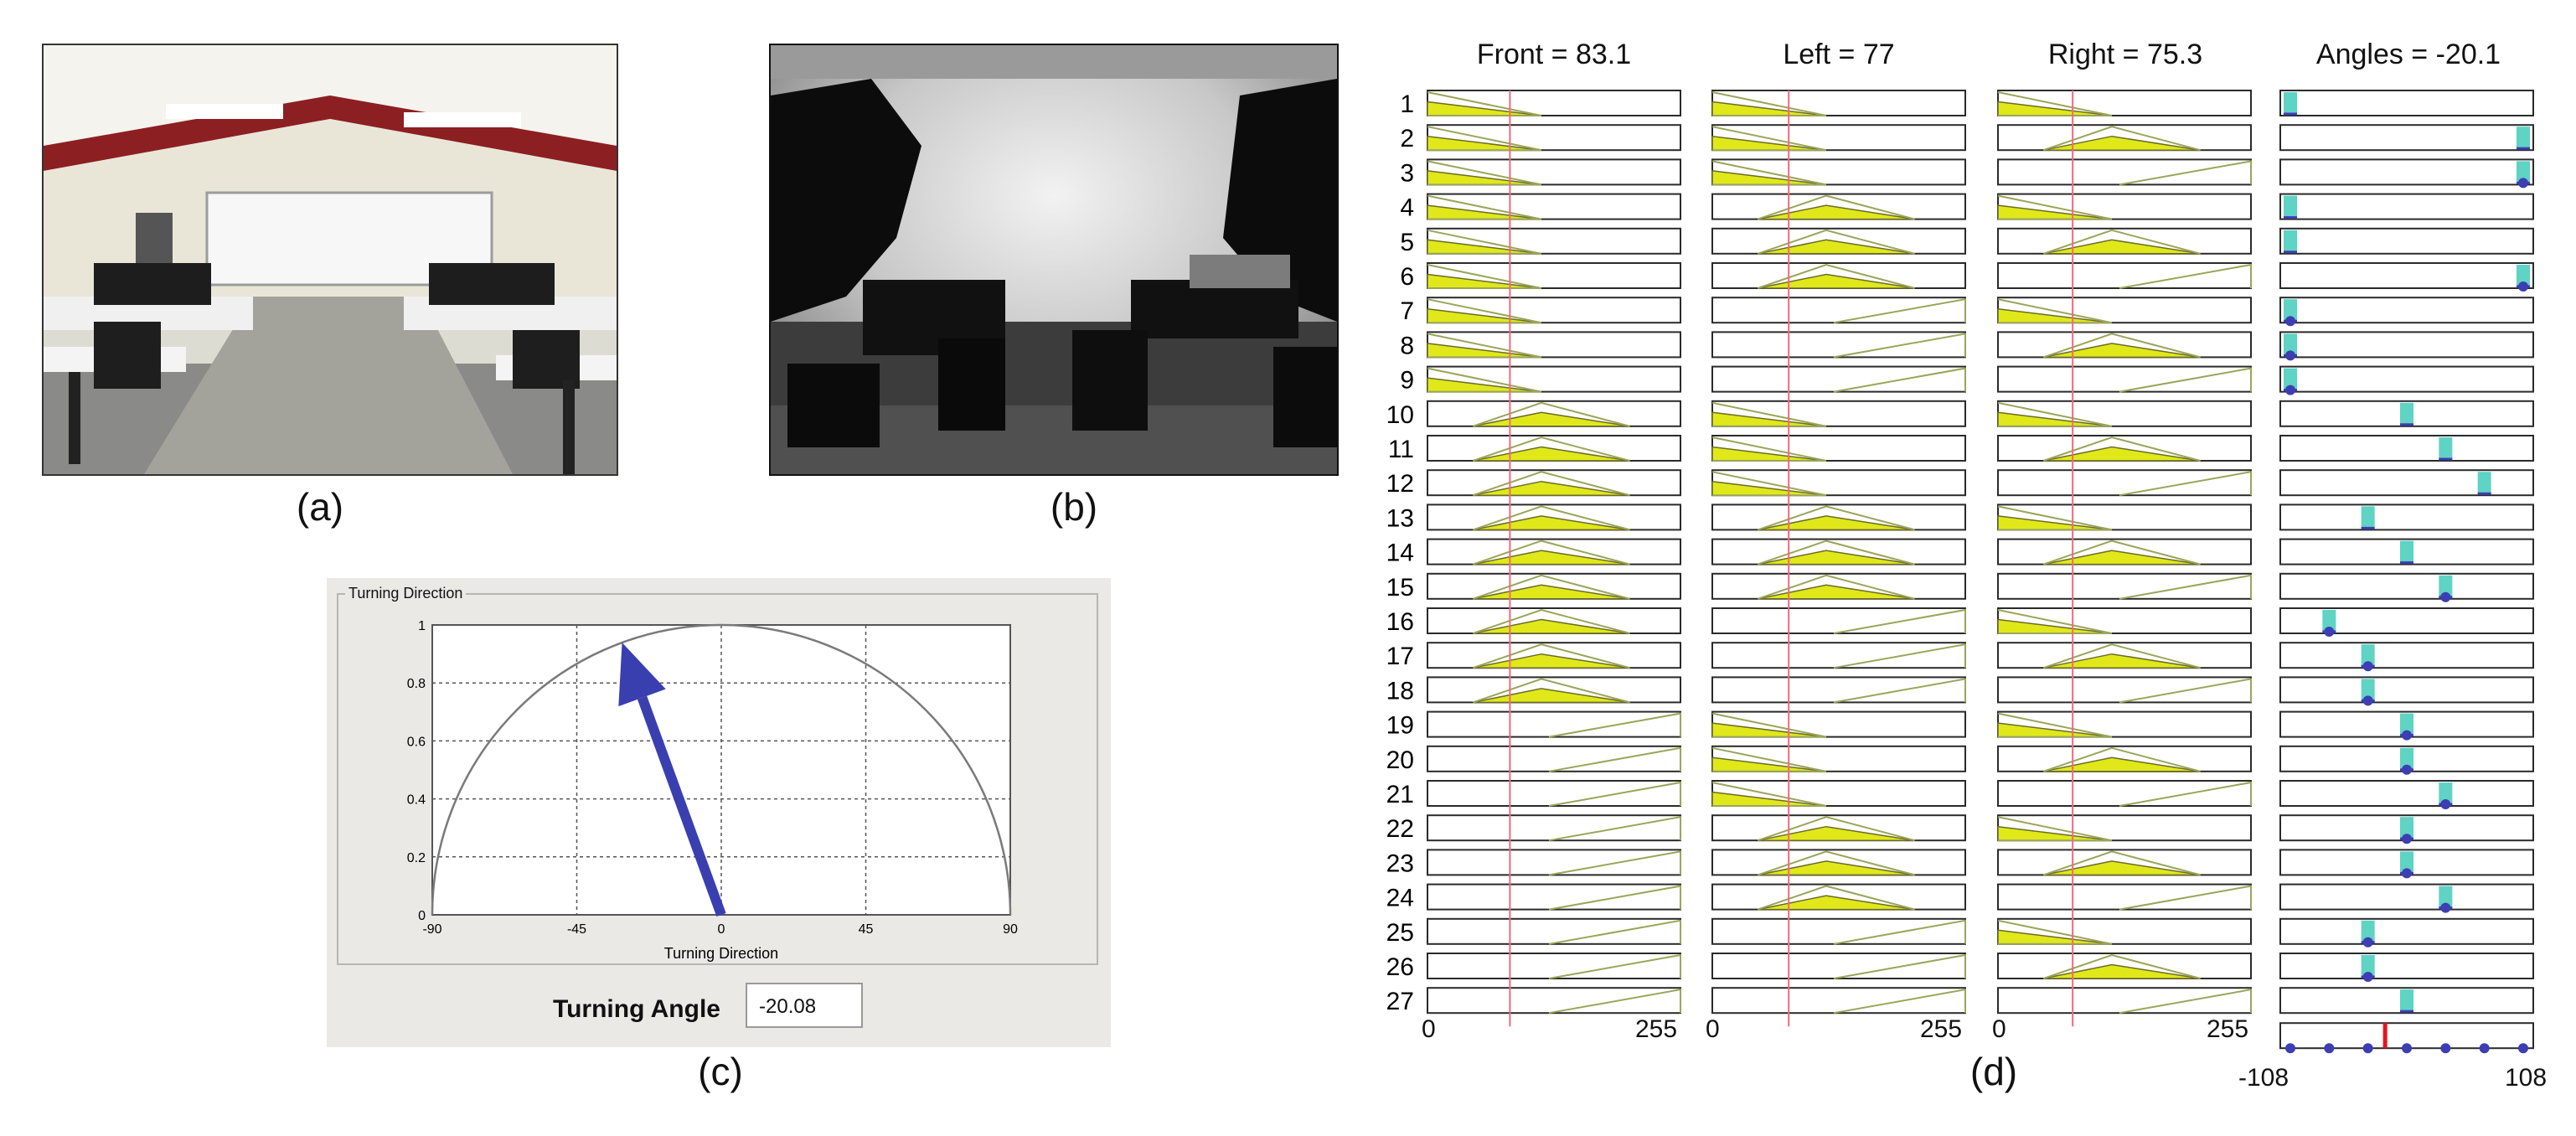 The width and height of the screenshot is (2576, 1136). What do you see at coordinates (2228, 1029) in the screenshot?
I see `right-axis-max: 255` at bounding box center [2228, 1029].